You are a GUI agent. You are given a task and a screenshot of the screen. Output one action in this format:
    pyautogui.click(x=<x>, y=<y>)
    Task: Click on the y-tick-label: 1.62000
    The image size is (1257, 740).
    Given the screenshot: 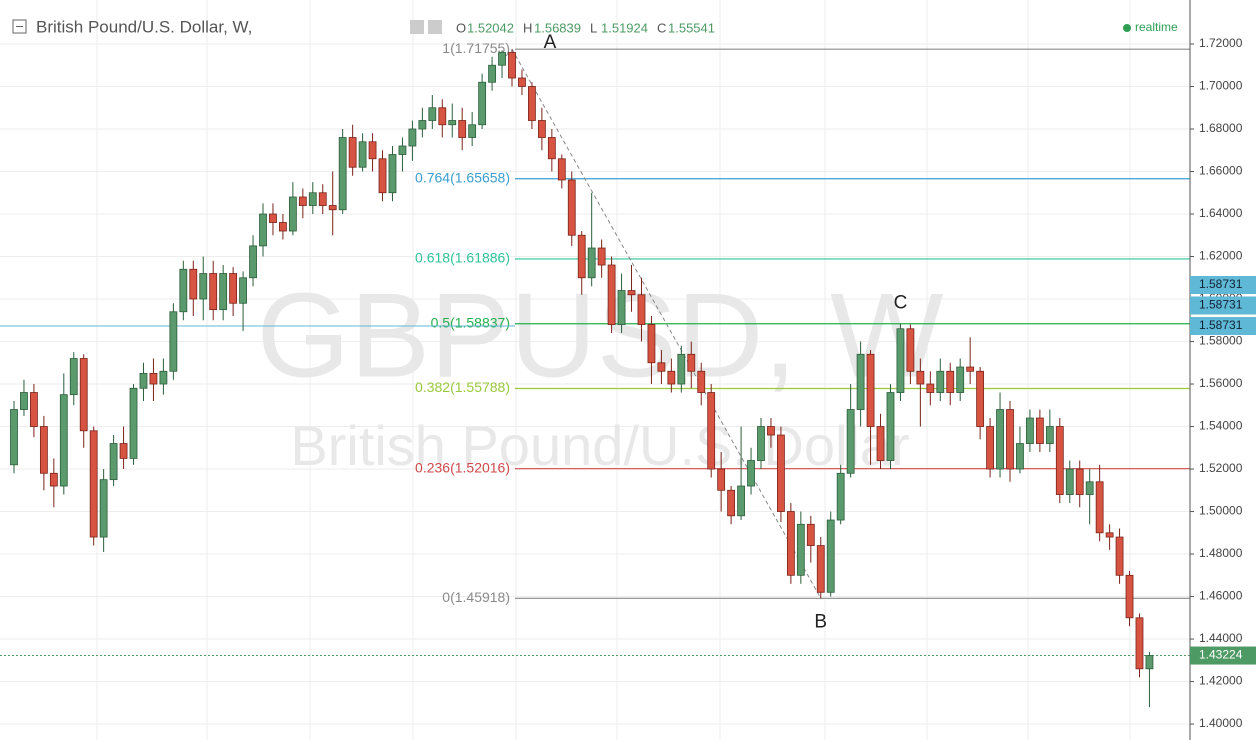 What is the action you would take?
    pyautogui.click(x=1221, y=256)
    